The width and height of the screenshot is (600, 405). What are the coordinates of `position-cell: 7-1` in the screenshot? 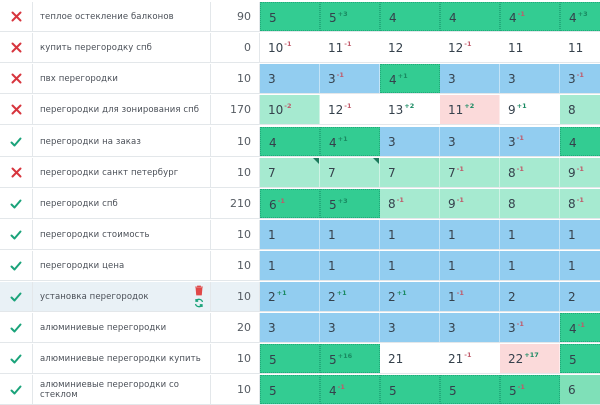 It's located at (470, 172).